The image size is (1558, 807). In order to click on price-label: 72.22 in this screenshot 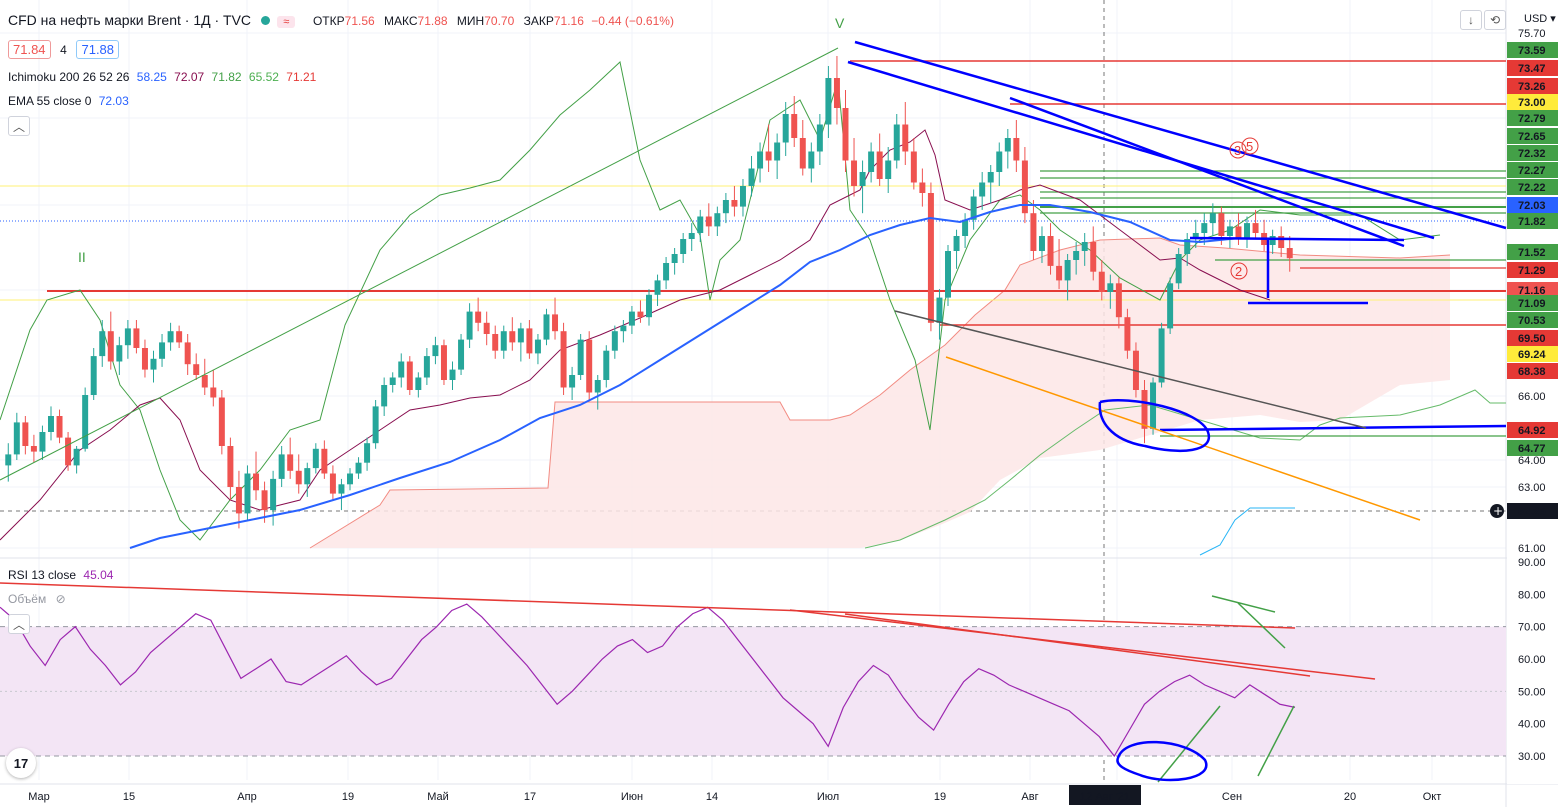, I will do `click(1532, 187)`.